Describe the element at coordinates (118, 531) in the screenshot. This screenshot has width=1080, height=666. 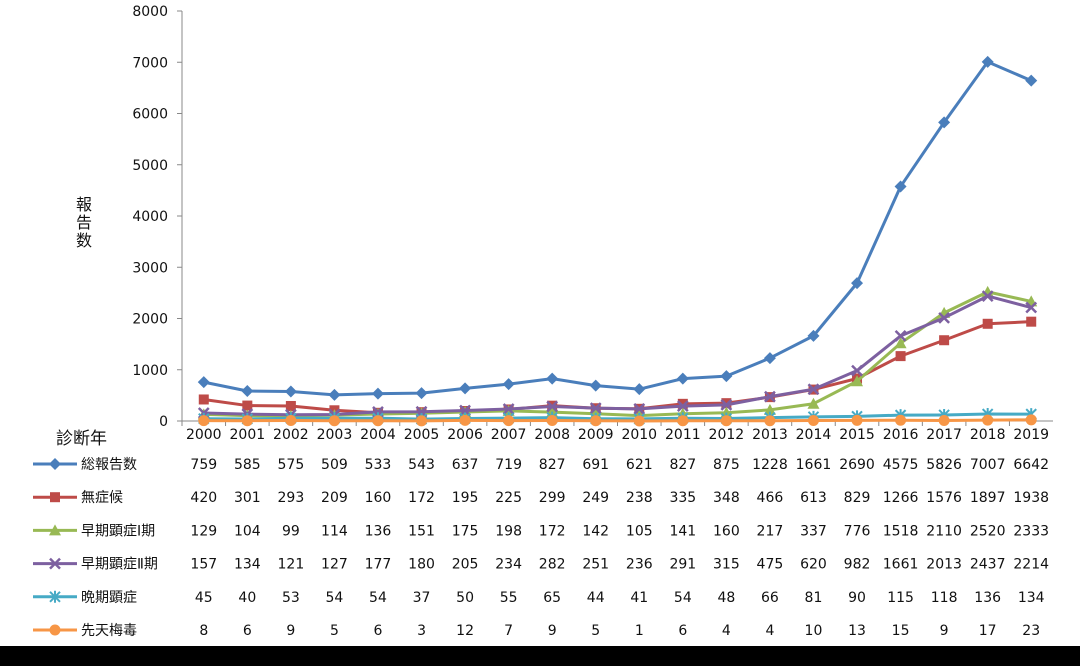
I see `legend-label: 早期顕症Ⅰ期` at that location.